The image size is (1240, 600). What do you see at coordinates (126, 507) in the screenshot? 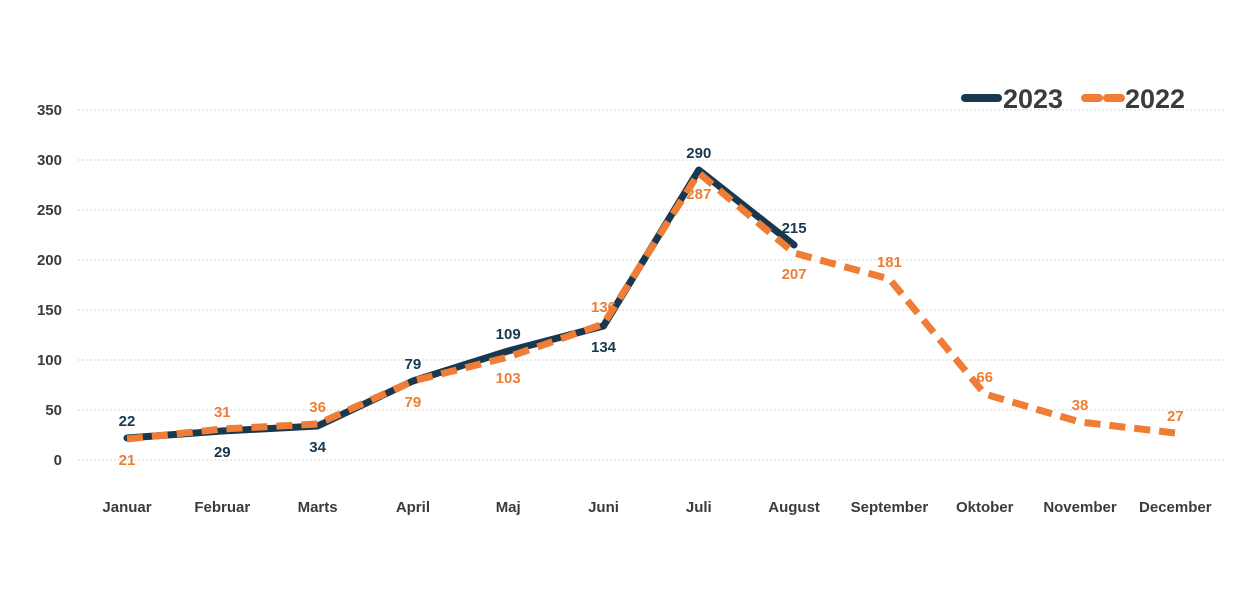
I see `x-tick-label: Januar` at bounding box center [126, 507].